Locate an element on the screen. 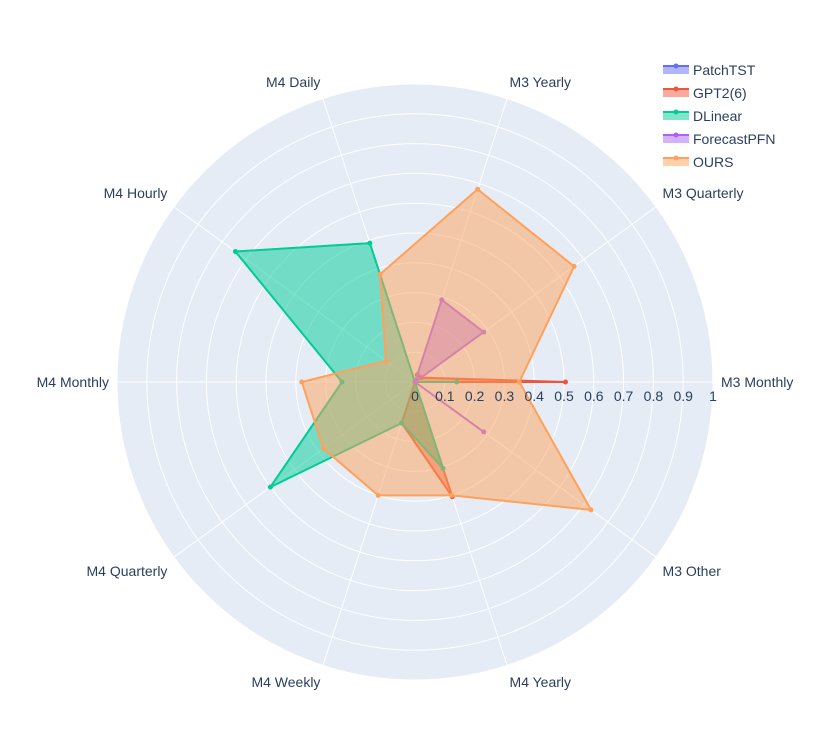  axis-label-m3-yearly: M3 Yearly is located at coordinates (540, 82).